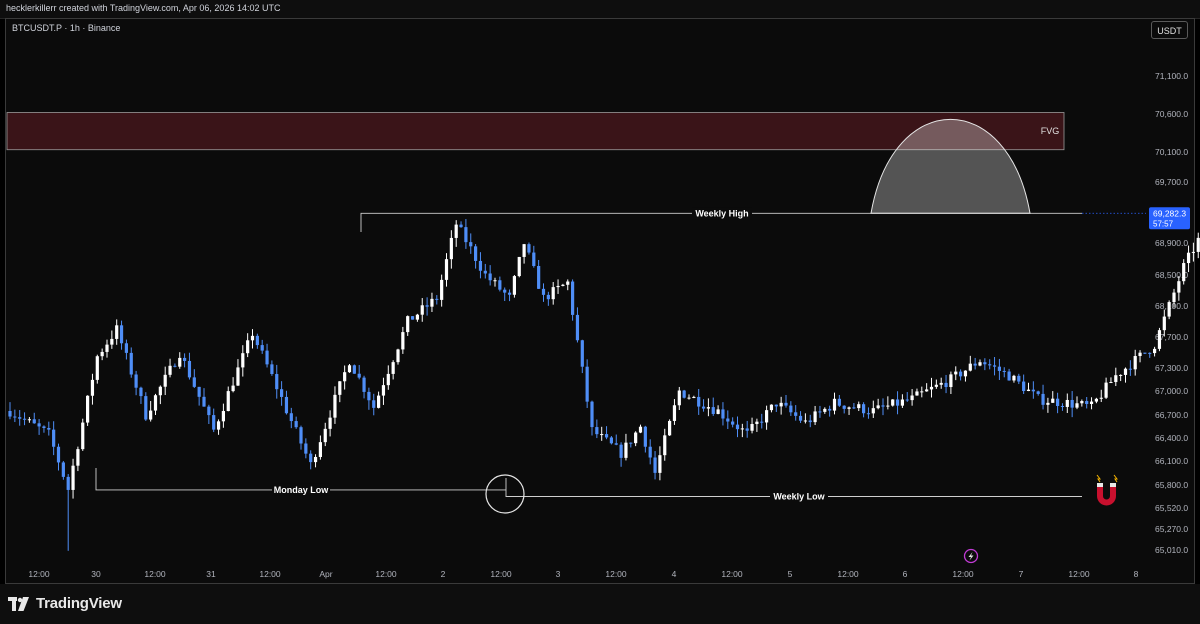 This screenshot has height=624, width=1200. I want to click on tradingview-logo-text: TradingView, so click(79, 603).